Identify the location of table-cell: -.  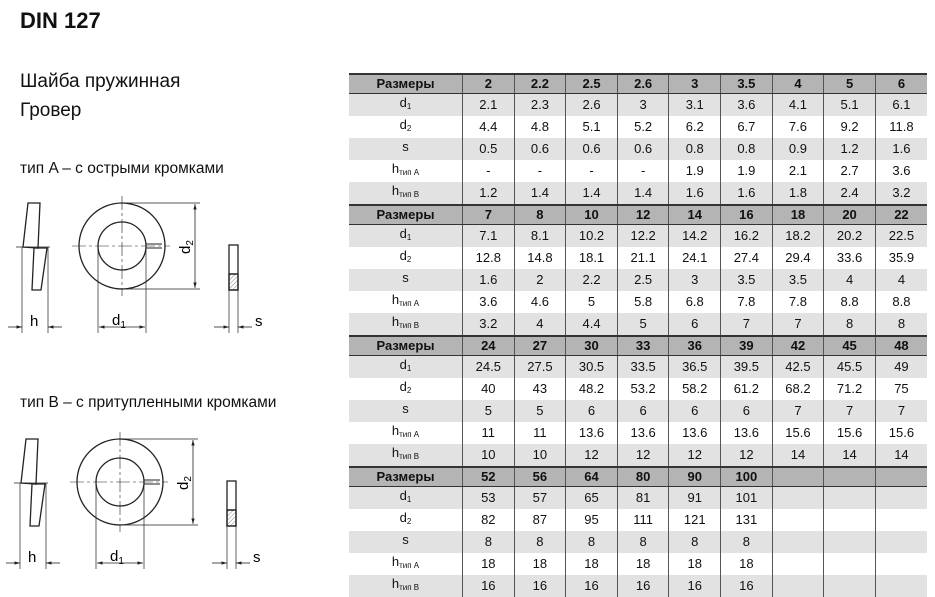
(591, 171).